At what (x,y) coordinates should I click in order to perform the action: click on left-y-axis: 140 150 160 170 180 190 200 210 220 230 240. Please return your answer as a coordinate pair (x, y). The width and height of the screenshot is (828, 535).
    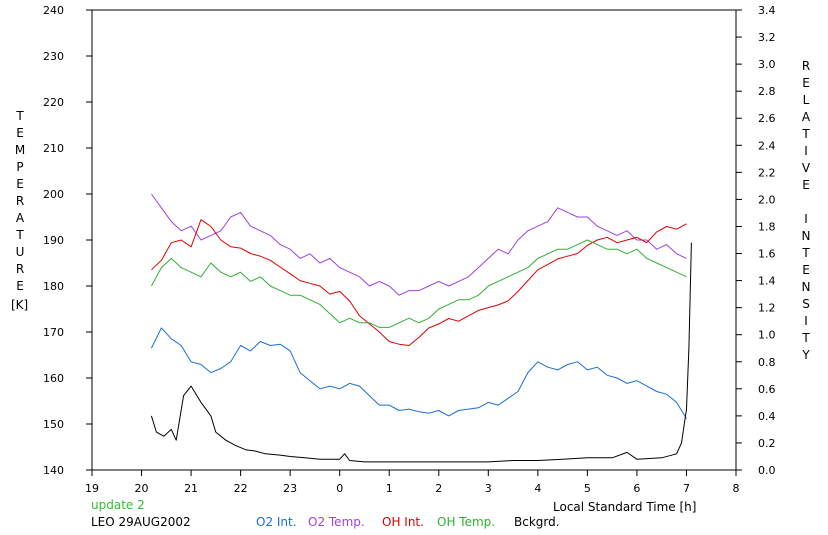
    Looking at the image, I should click on (67, 240).